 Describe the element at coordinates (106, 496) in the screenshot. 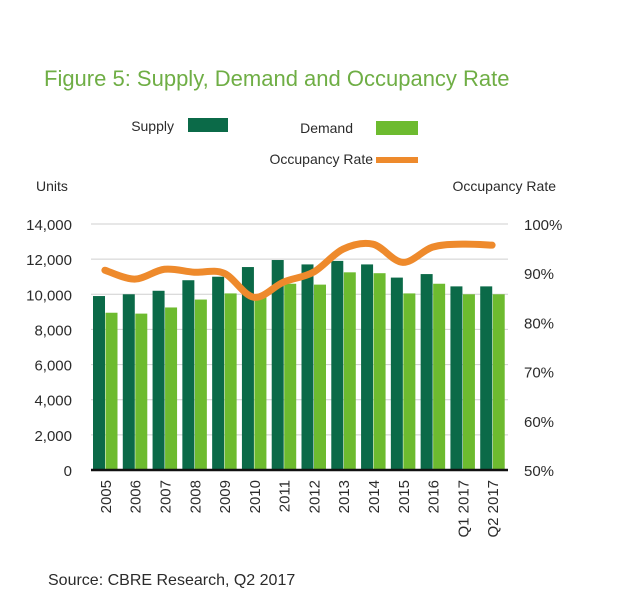

I see `x-tick-label: 2005` at that location.